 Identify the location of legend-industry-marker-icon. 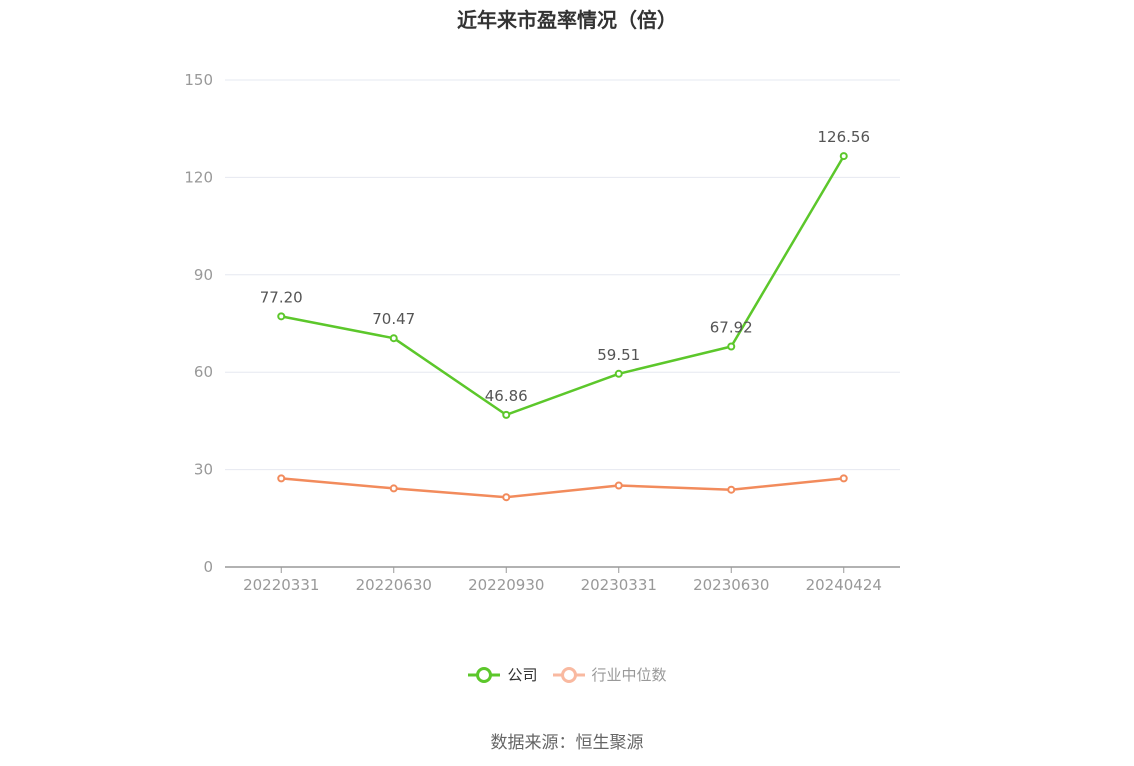
(568, 674).